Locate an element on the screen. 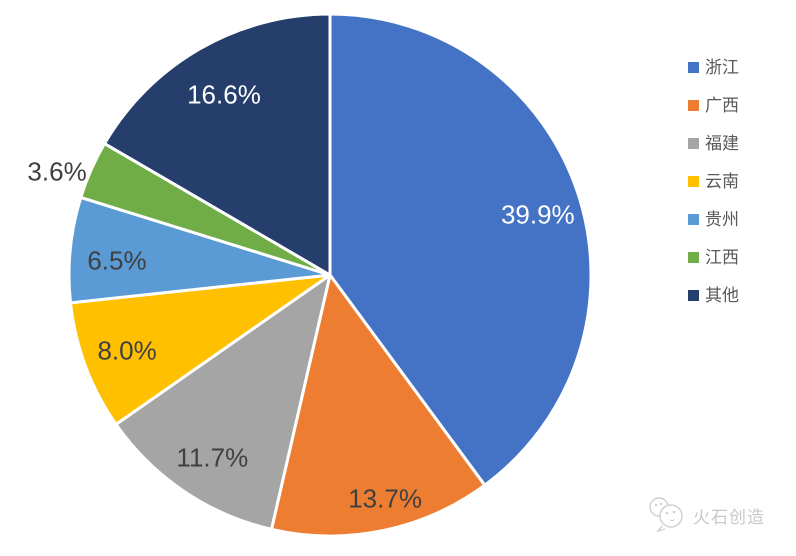 The image size is (796, 556). legend-item: 江西 is located at coordinates (713, 257).